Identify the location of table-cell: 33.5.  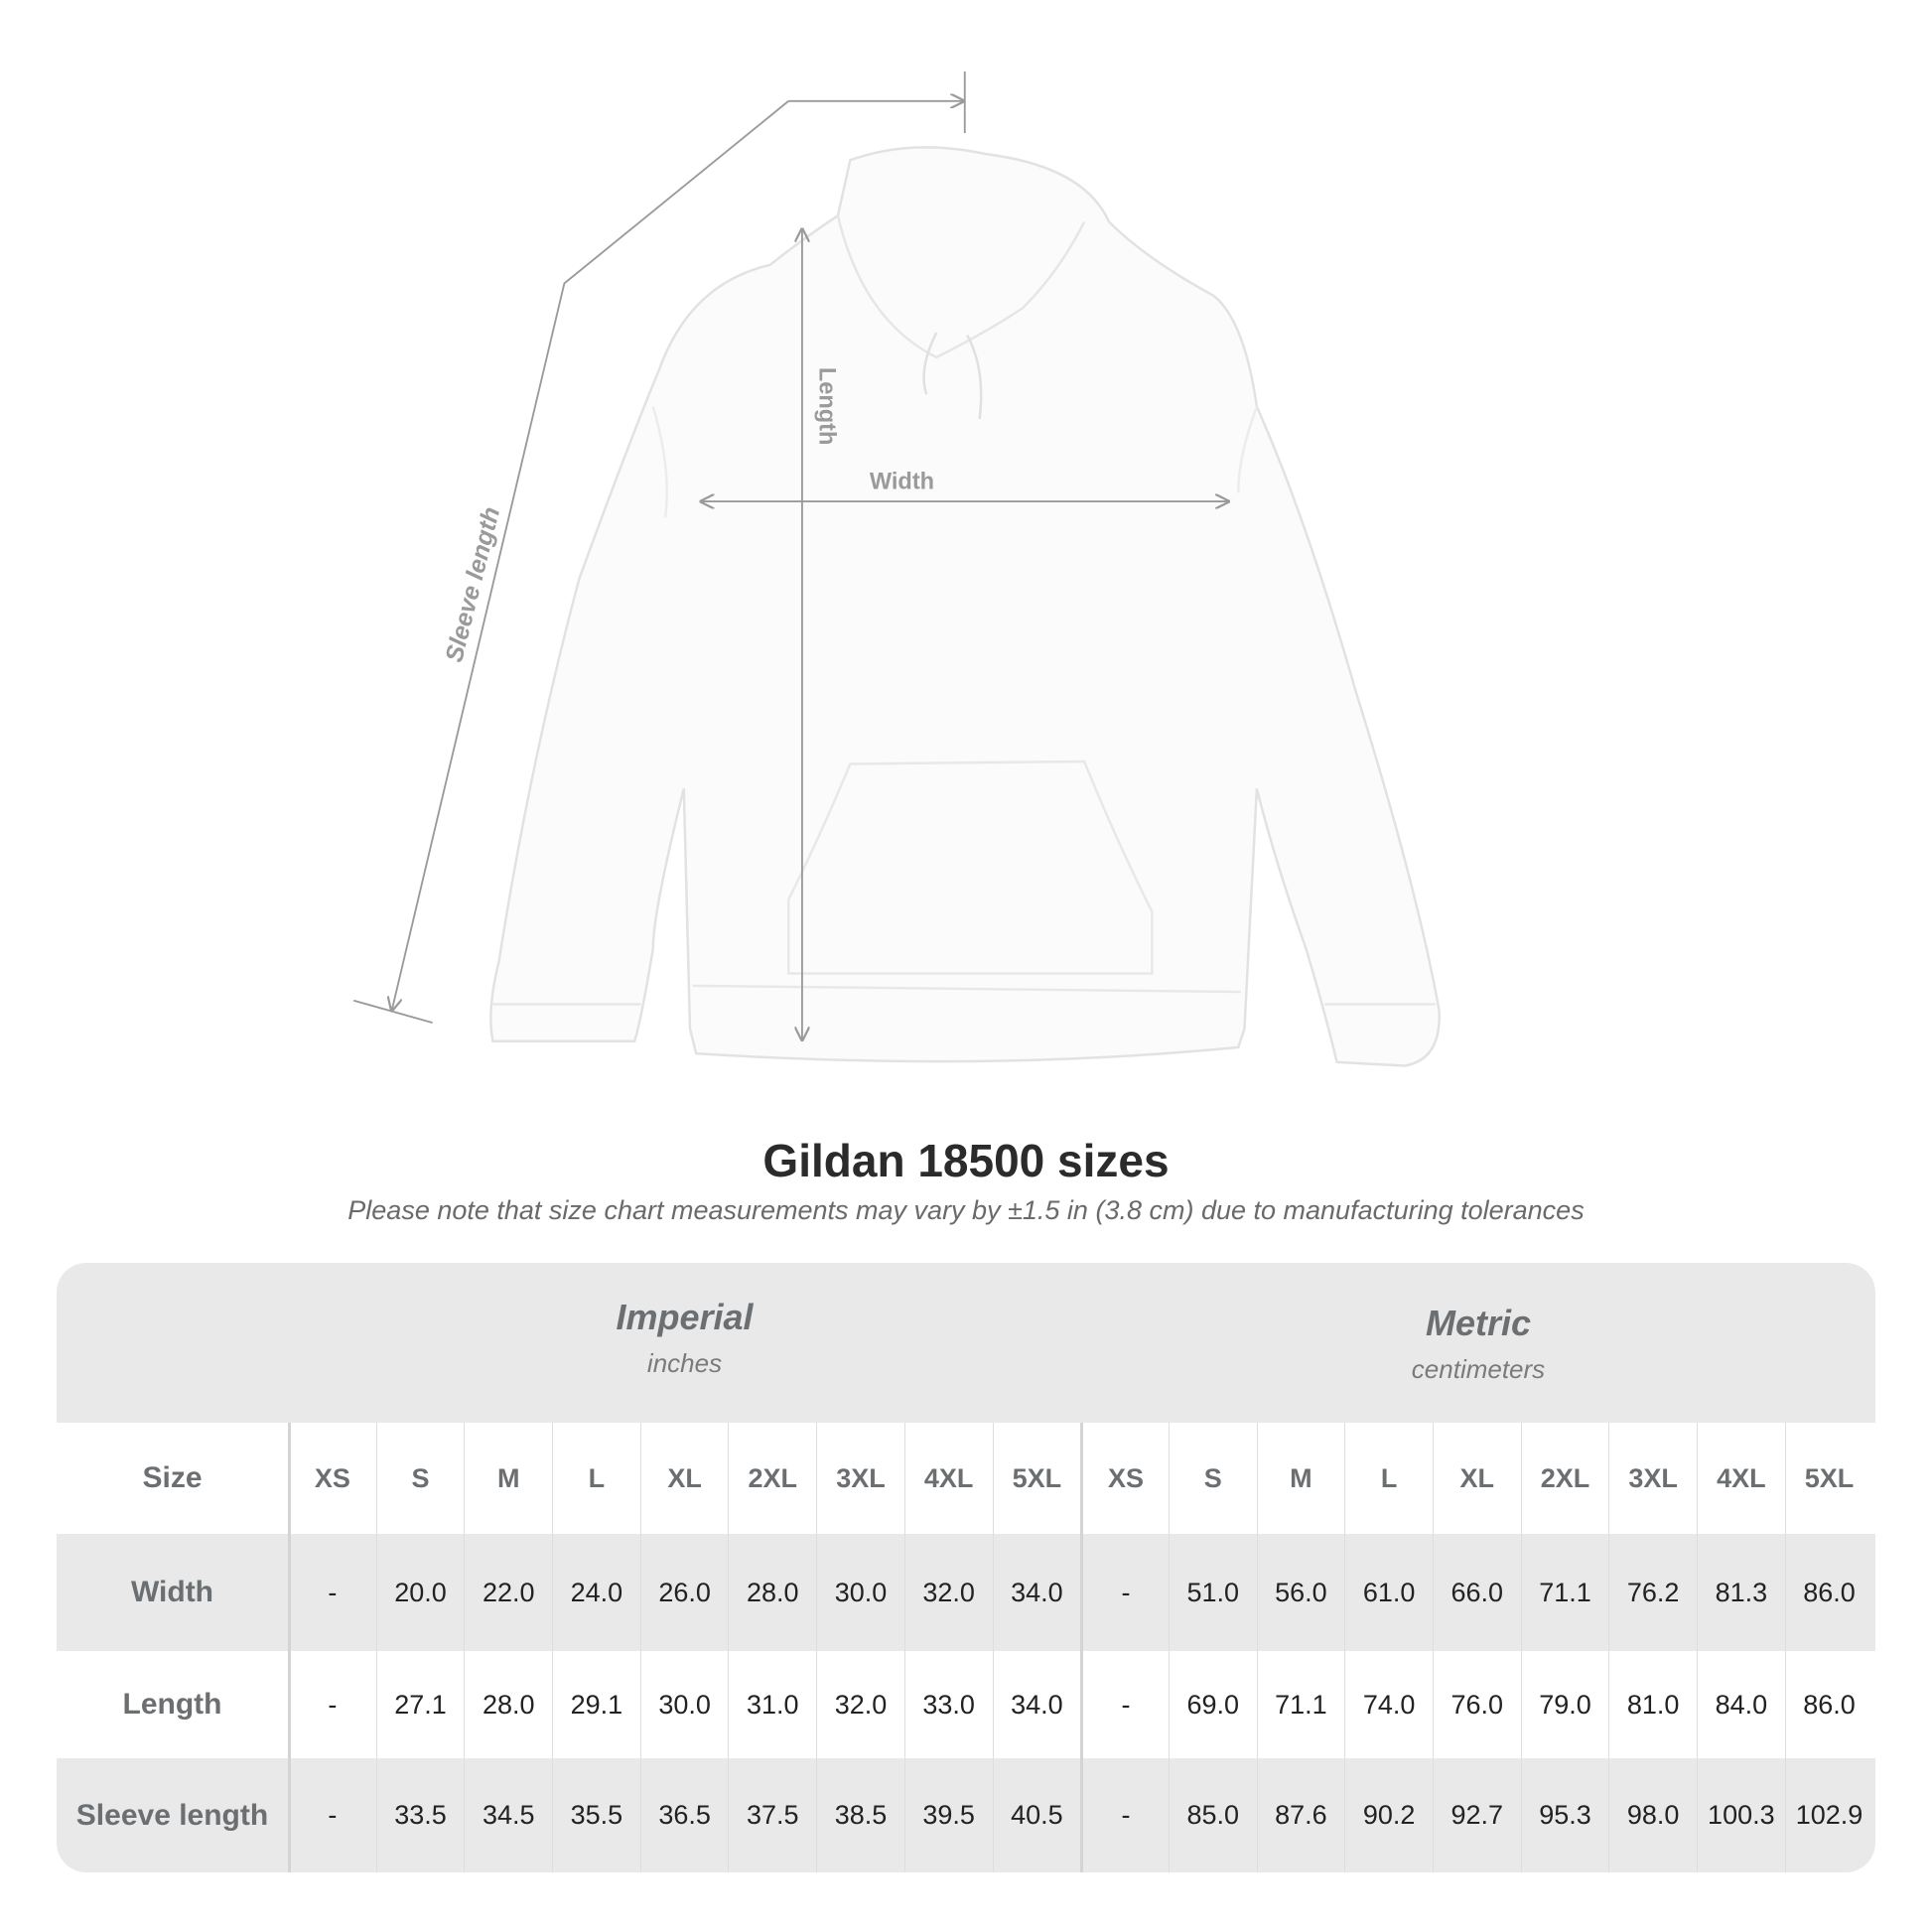
(420, 1815).